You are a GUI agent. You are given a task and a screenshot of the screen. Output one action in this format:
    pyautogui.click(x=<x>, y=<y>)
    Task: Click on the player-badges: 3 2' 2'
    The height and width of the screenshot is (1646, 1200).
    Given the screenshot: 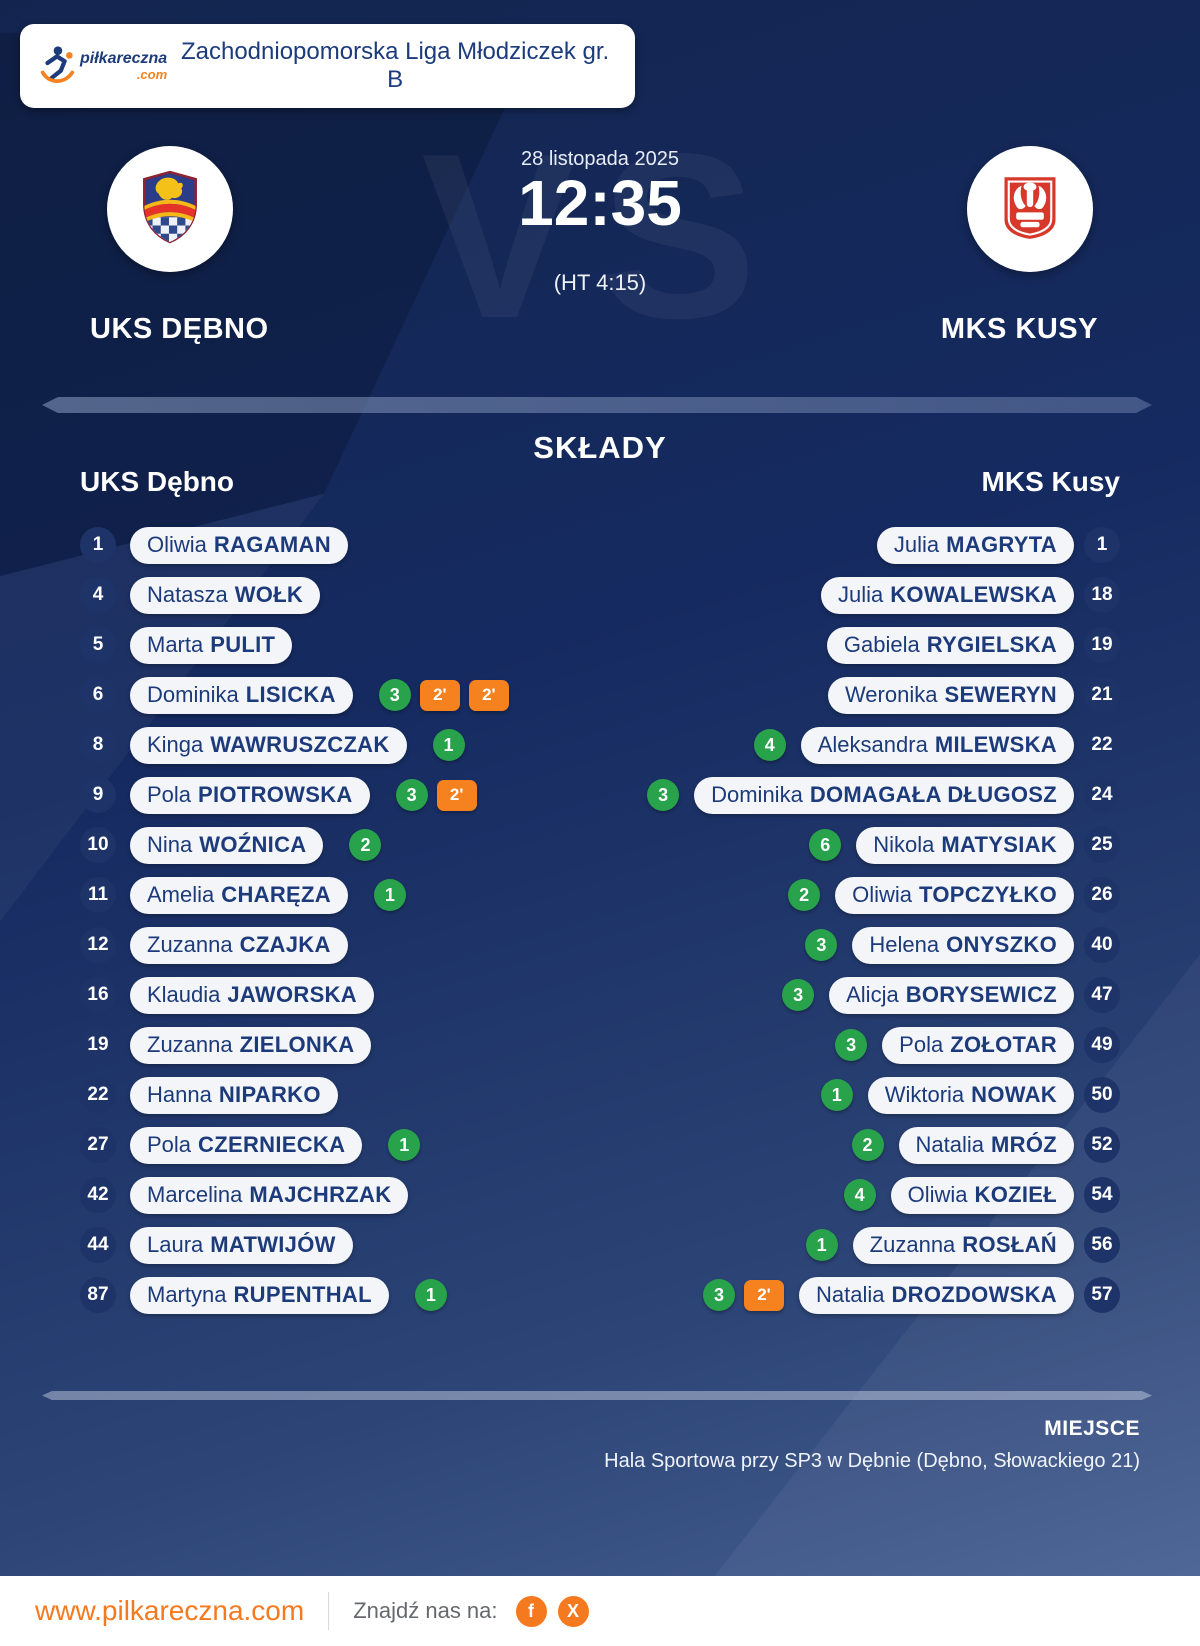 What is the action you would take?
    pyautogui.click(x=443, y=695)
    